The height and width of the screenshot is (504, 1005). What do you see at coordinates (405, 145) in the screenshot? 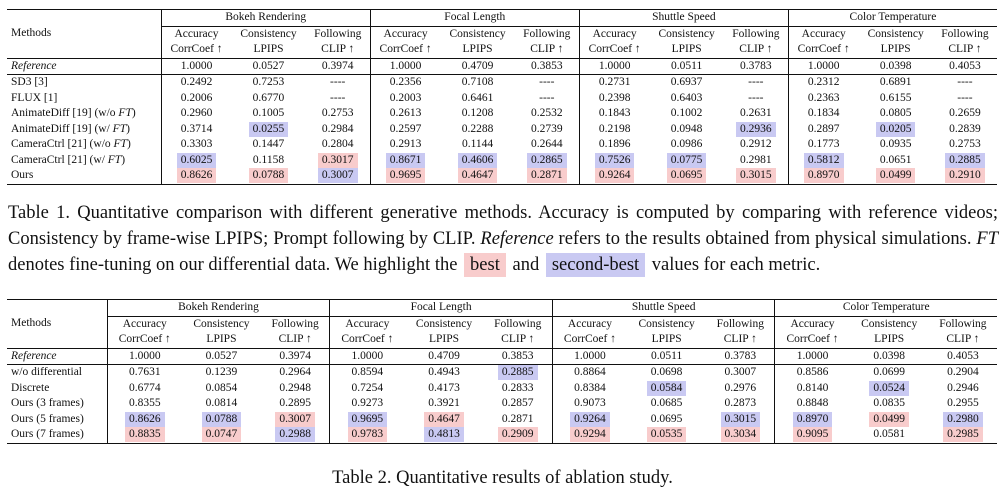
I see `value-cell: 0.2913` at bounding box center [405, 145].